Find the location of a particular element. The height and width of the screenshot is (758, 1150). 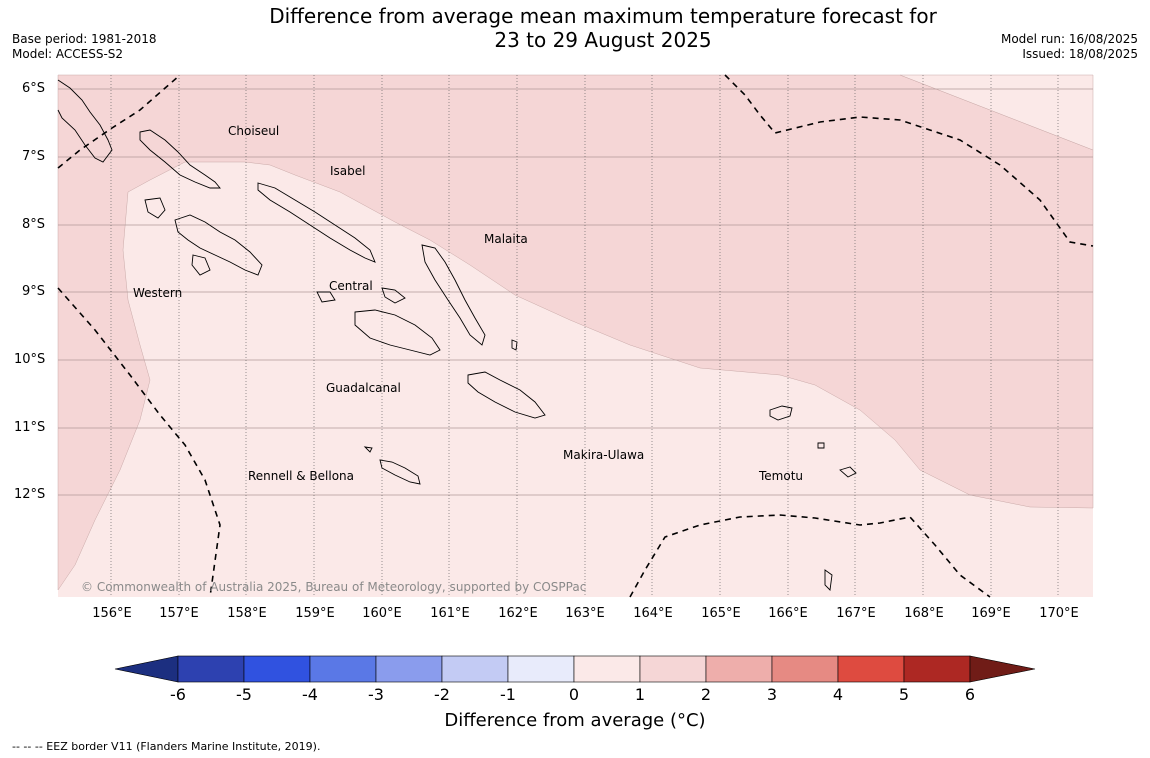

rendova-island is located at coordinates (201, 265).